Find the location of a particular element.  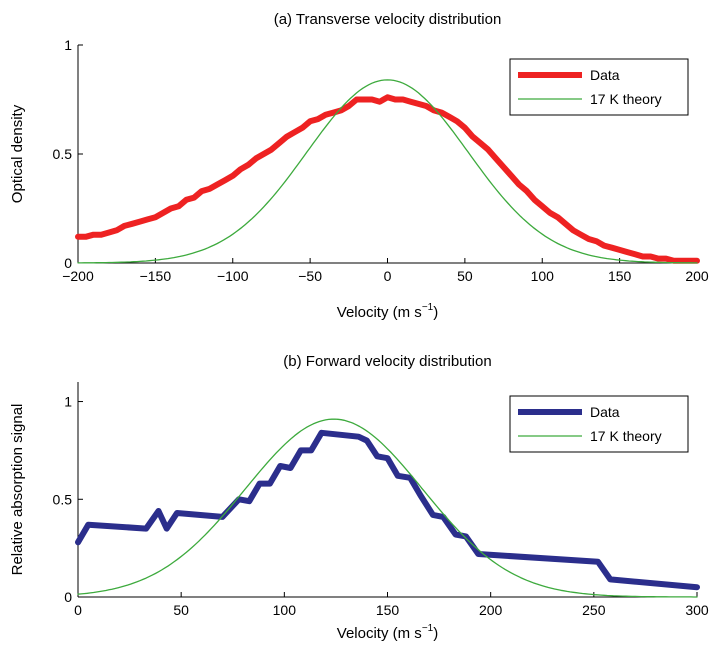

y-axis-title: Relative absorption signal is located at coordinates (17, 490).